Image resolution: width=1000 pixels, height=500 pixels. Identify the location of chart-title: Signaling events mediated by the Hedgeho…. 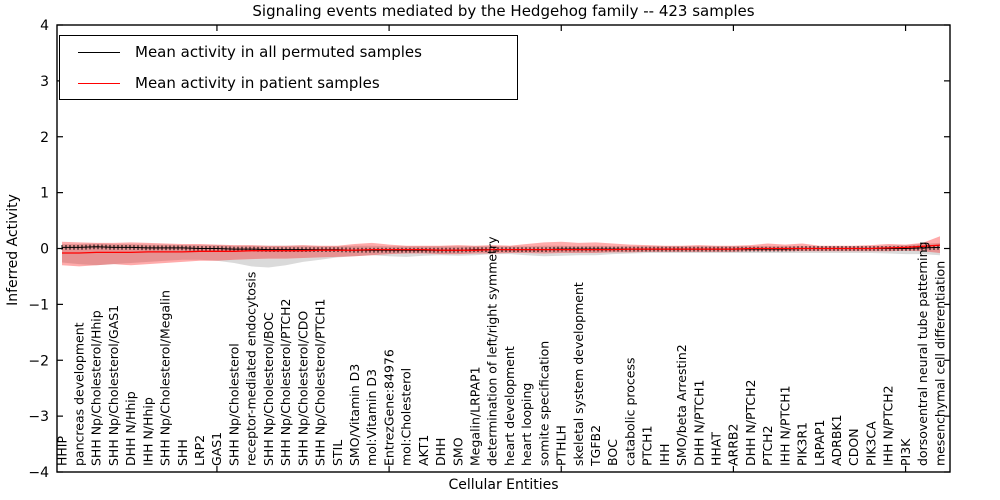
(503, 11).